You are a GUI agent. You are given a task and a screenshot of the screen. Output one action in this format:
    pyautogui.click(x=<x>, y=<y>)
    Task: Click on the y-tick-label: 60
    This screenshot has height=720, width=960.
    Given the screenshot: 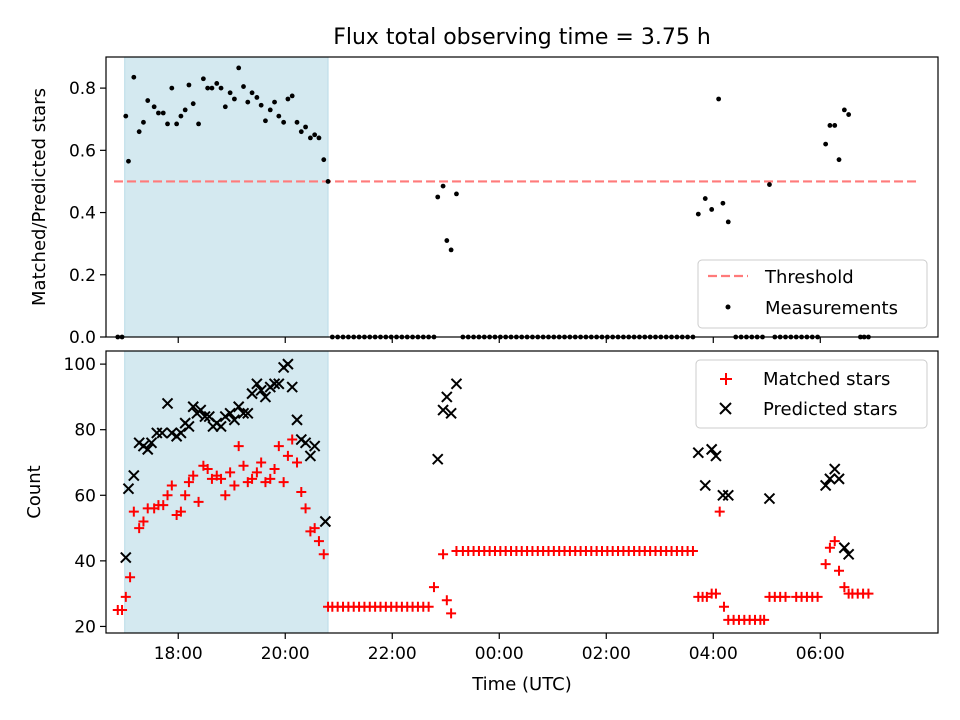 What is the action you would take?
    pyautogui.click(x=85, y=496)
    